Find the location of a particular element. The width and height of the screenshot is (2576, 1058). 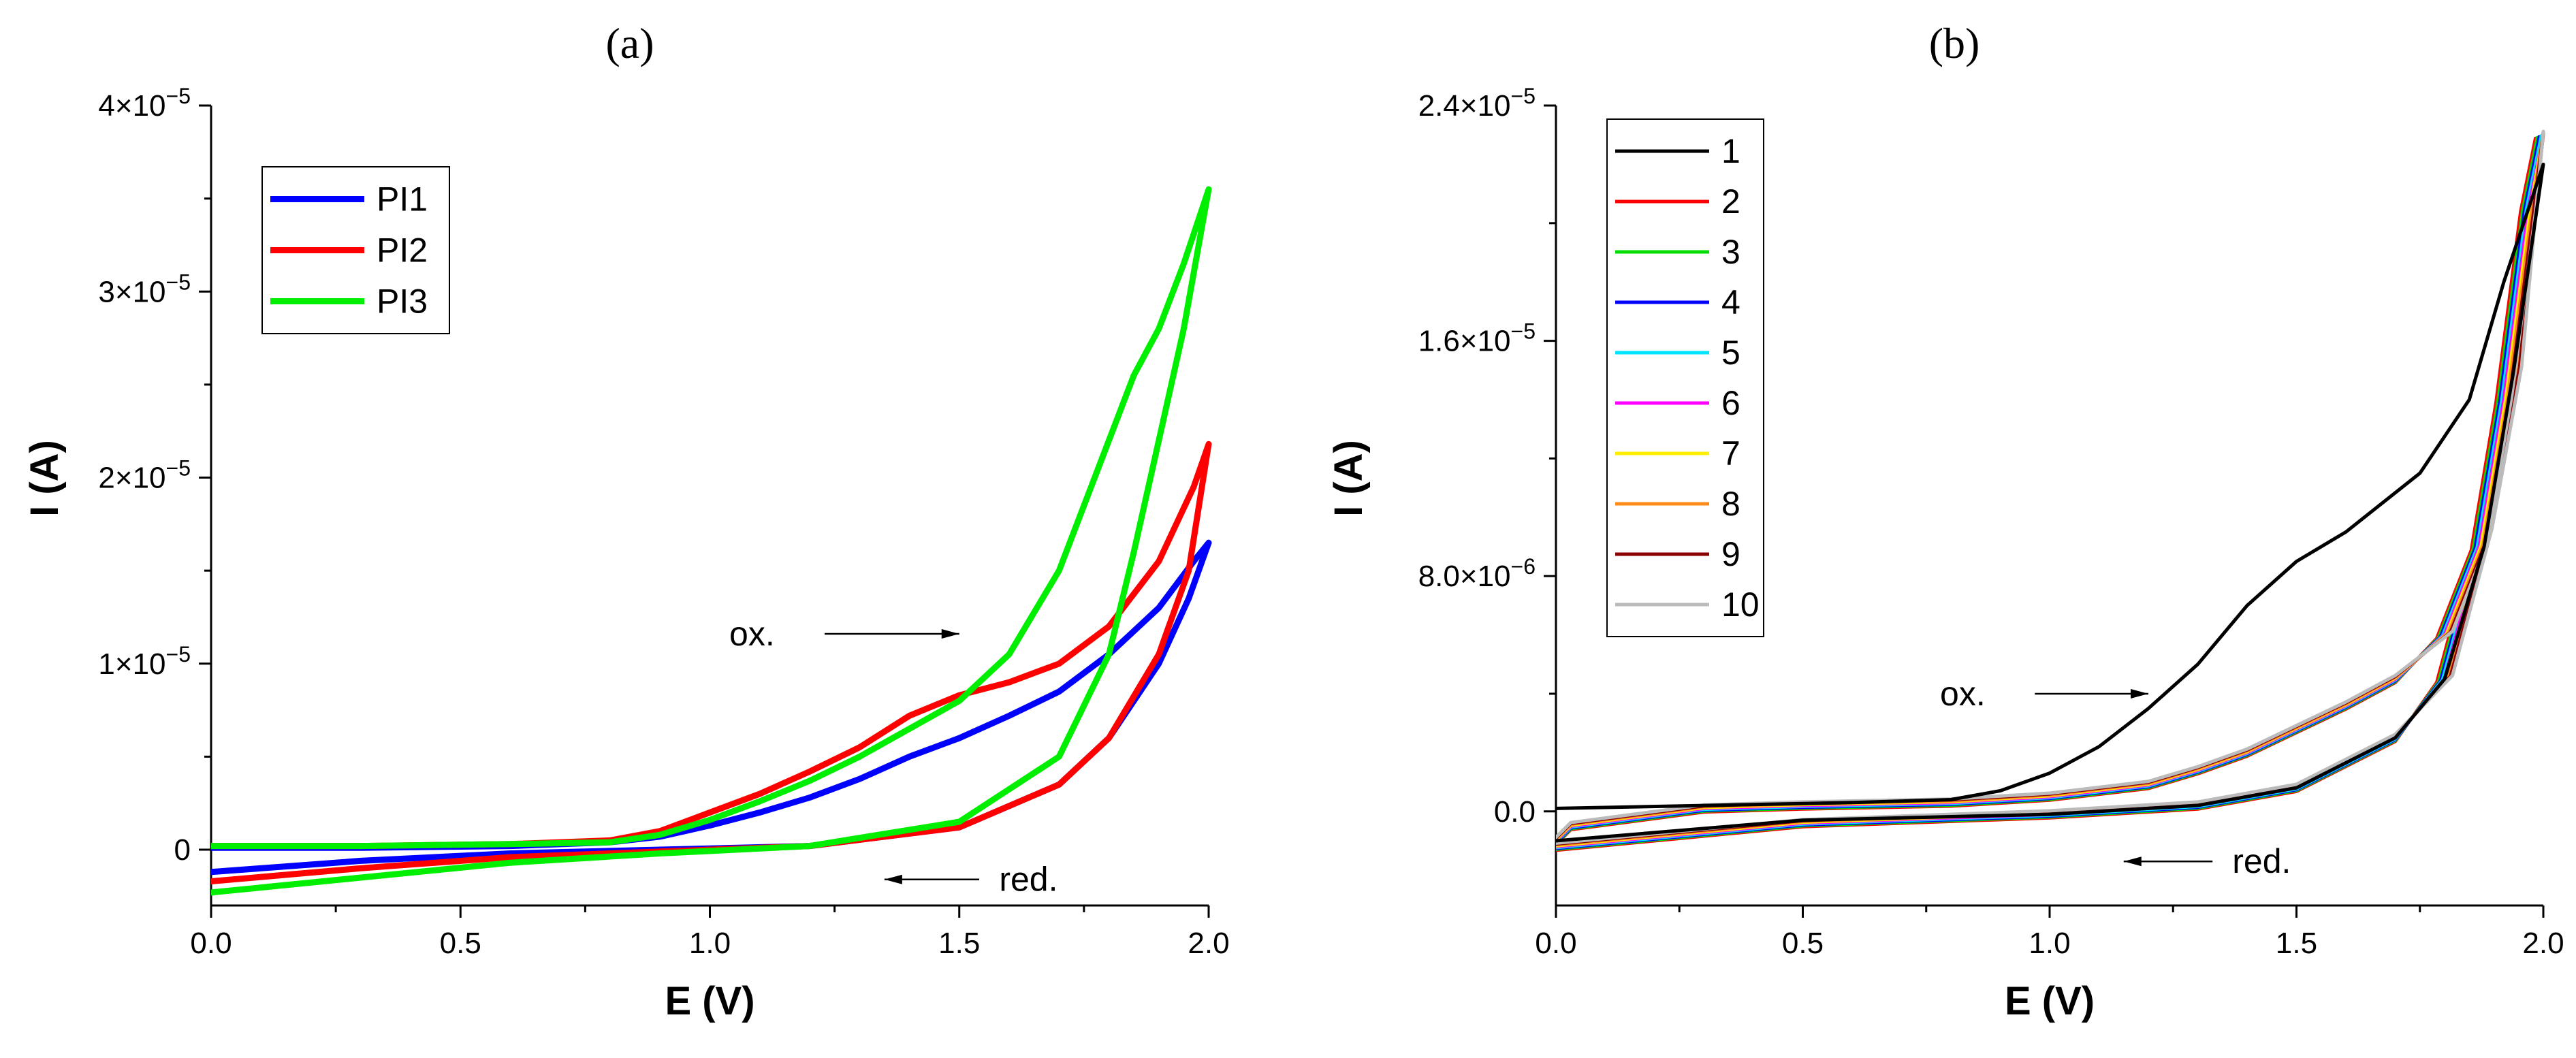

y-tick-label-a: 4×10⁻⁵ is located at coordinates (144, 103).